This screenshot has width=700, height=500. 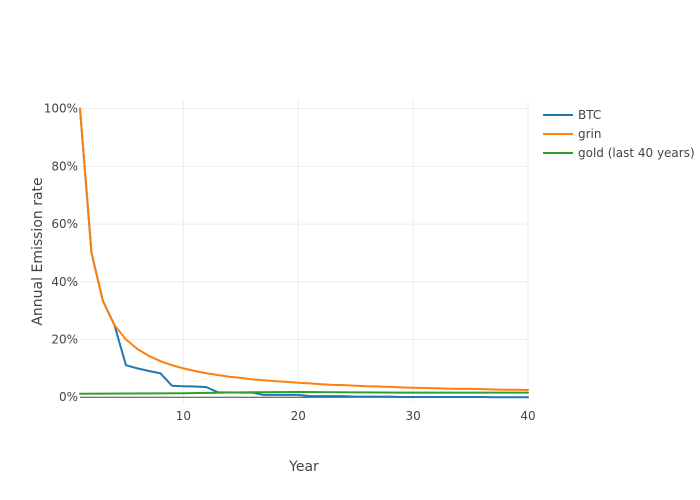 I want to click on legend: BTC grin gold (last 40 years), so click(x=619, y=134).